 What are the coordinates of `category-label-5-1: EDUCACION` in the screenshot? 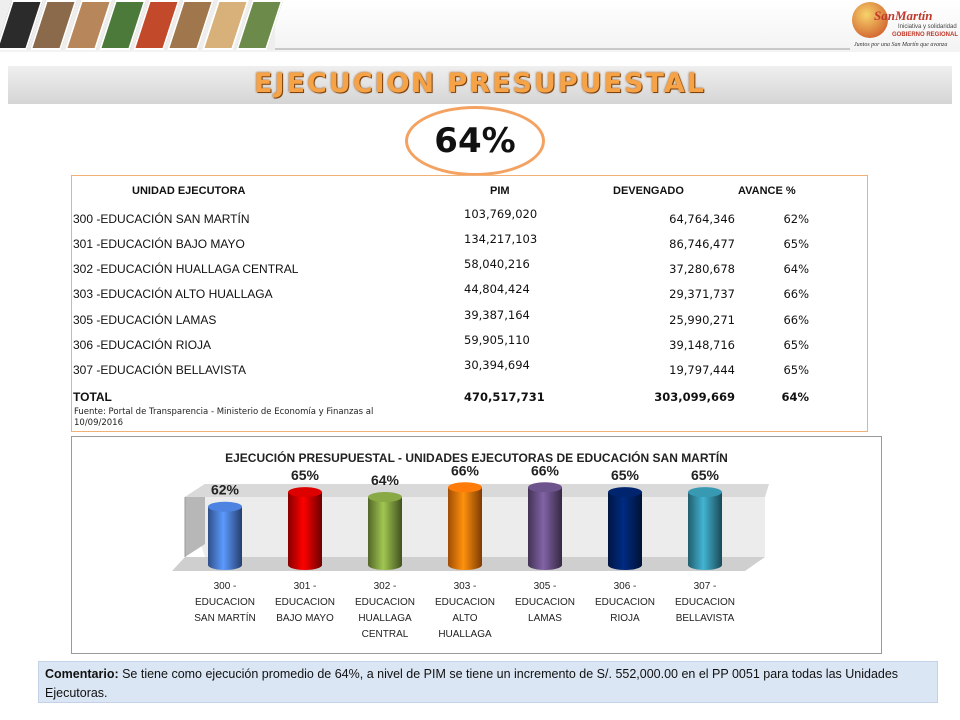 It's located at (625, 602).